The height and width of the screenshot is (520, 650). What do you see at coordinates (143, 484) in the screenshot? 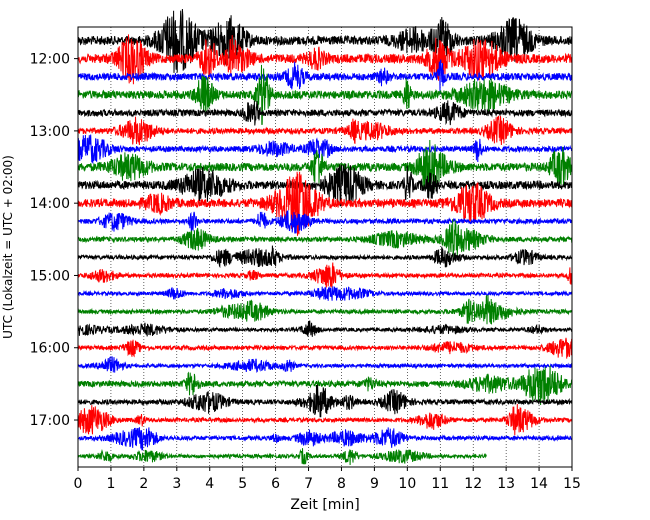
I see `x-tick-label: 2` at bounding box center [143, 484].